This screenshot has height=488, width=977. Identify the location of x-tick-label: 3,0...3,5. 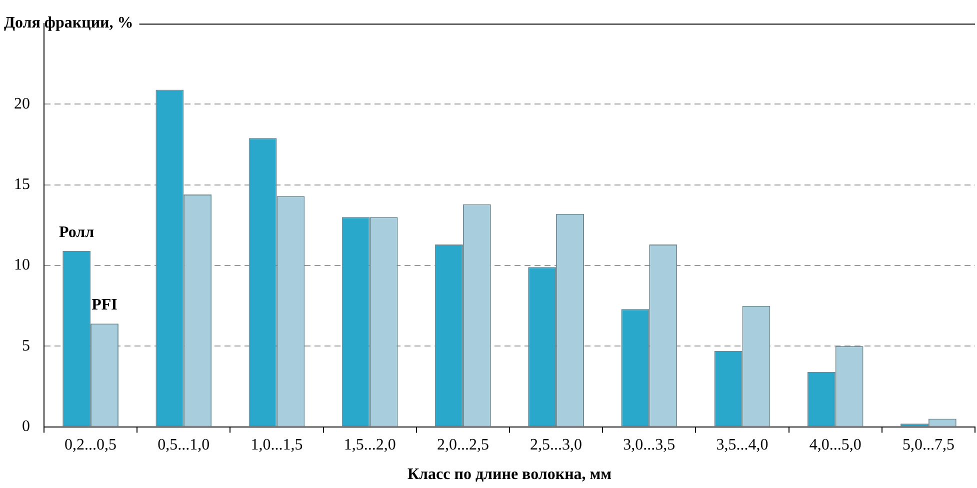
(649, 445).